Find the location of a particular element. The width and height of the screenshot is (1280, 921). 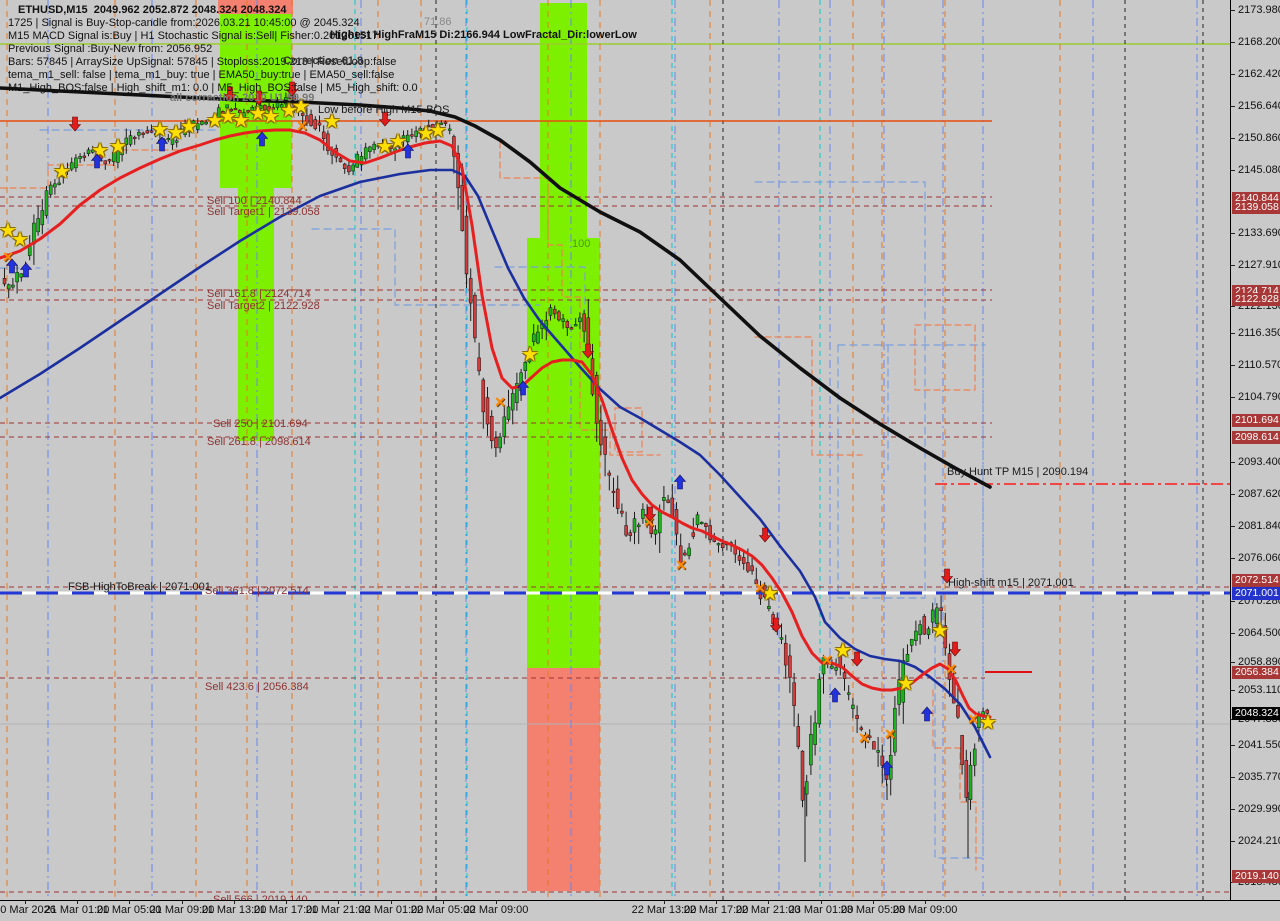

time-tick-label: 22 Mar 09:00 is located at coordinates (496, 910).